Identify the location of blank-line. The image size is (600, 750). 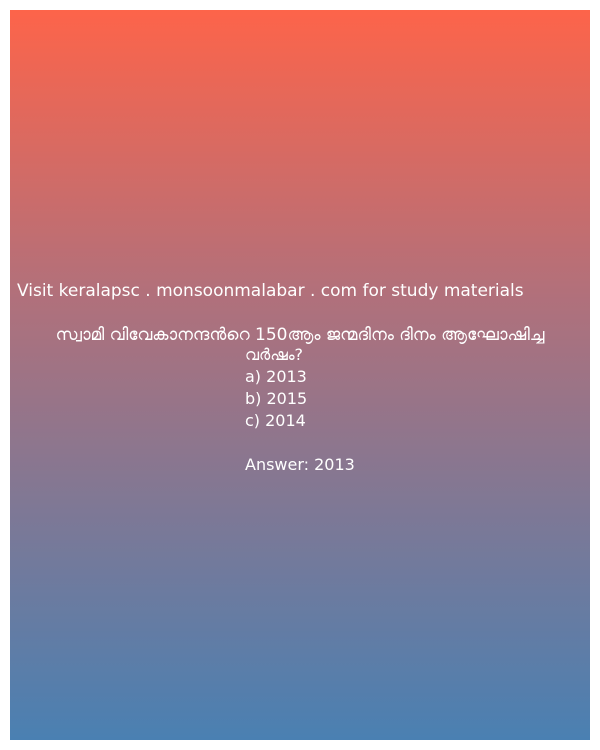
(300, 443).